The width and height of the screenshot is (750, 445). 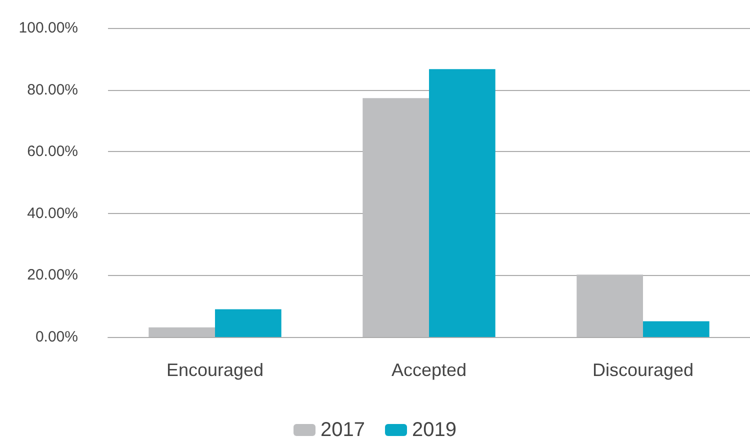 What do you see at coordinates (52, 275) in the screenshot?
I see `y-tick-label: 20.00%` at bounding box center [52, 275].